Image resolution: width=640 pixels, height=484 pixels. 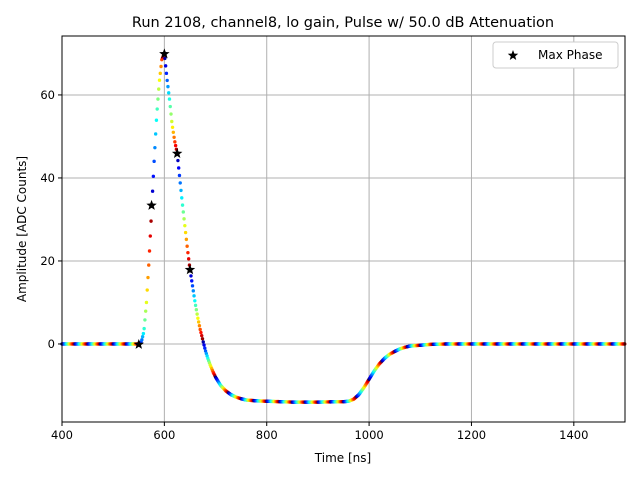 I want to click on x-tick-label: 1000, so click(x=368, y=435).